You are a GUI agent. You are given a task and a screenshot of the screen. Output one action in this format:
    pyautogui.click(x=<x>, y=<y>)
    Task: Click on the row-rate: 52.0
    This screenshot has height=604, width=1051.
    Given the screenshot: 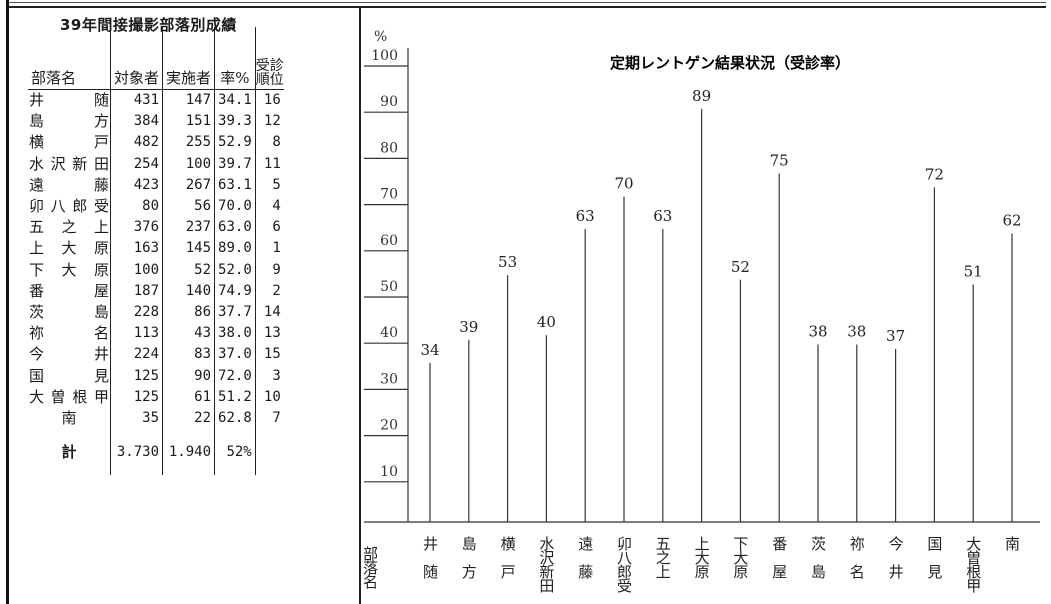 What is the action you would take?
    pyautogui.click(x=235, y=270)
    